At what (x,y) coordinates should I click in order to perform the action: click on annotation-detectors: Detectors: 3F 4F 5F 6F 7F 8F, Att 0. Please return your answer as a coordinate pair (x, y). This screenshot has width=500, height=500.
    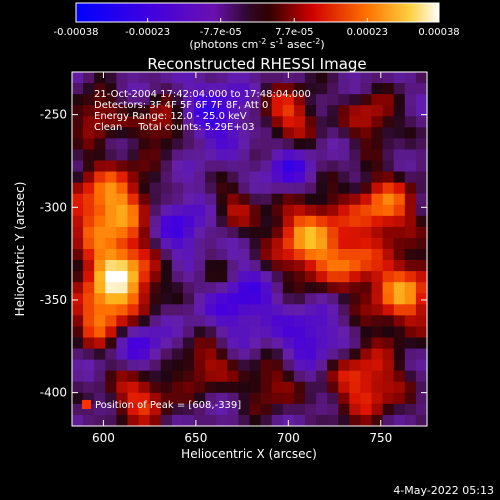
    Looking at the image, I should click on (181, 105).